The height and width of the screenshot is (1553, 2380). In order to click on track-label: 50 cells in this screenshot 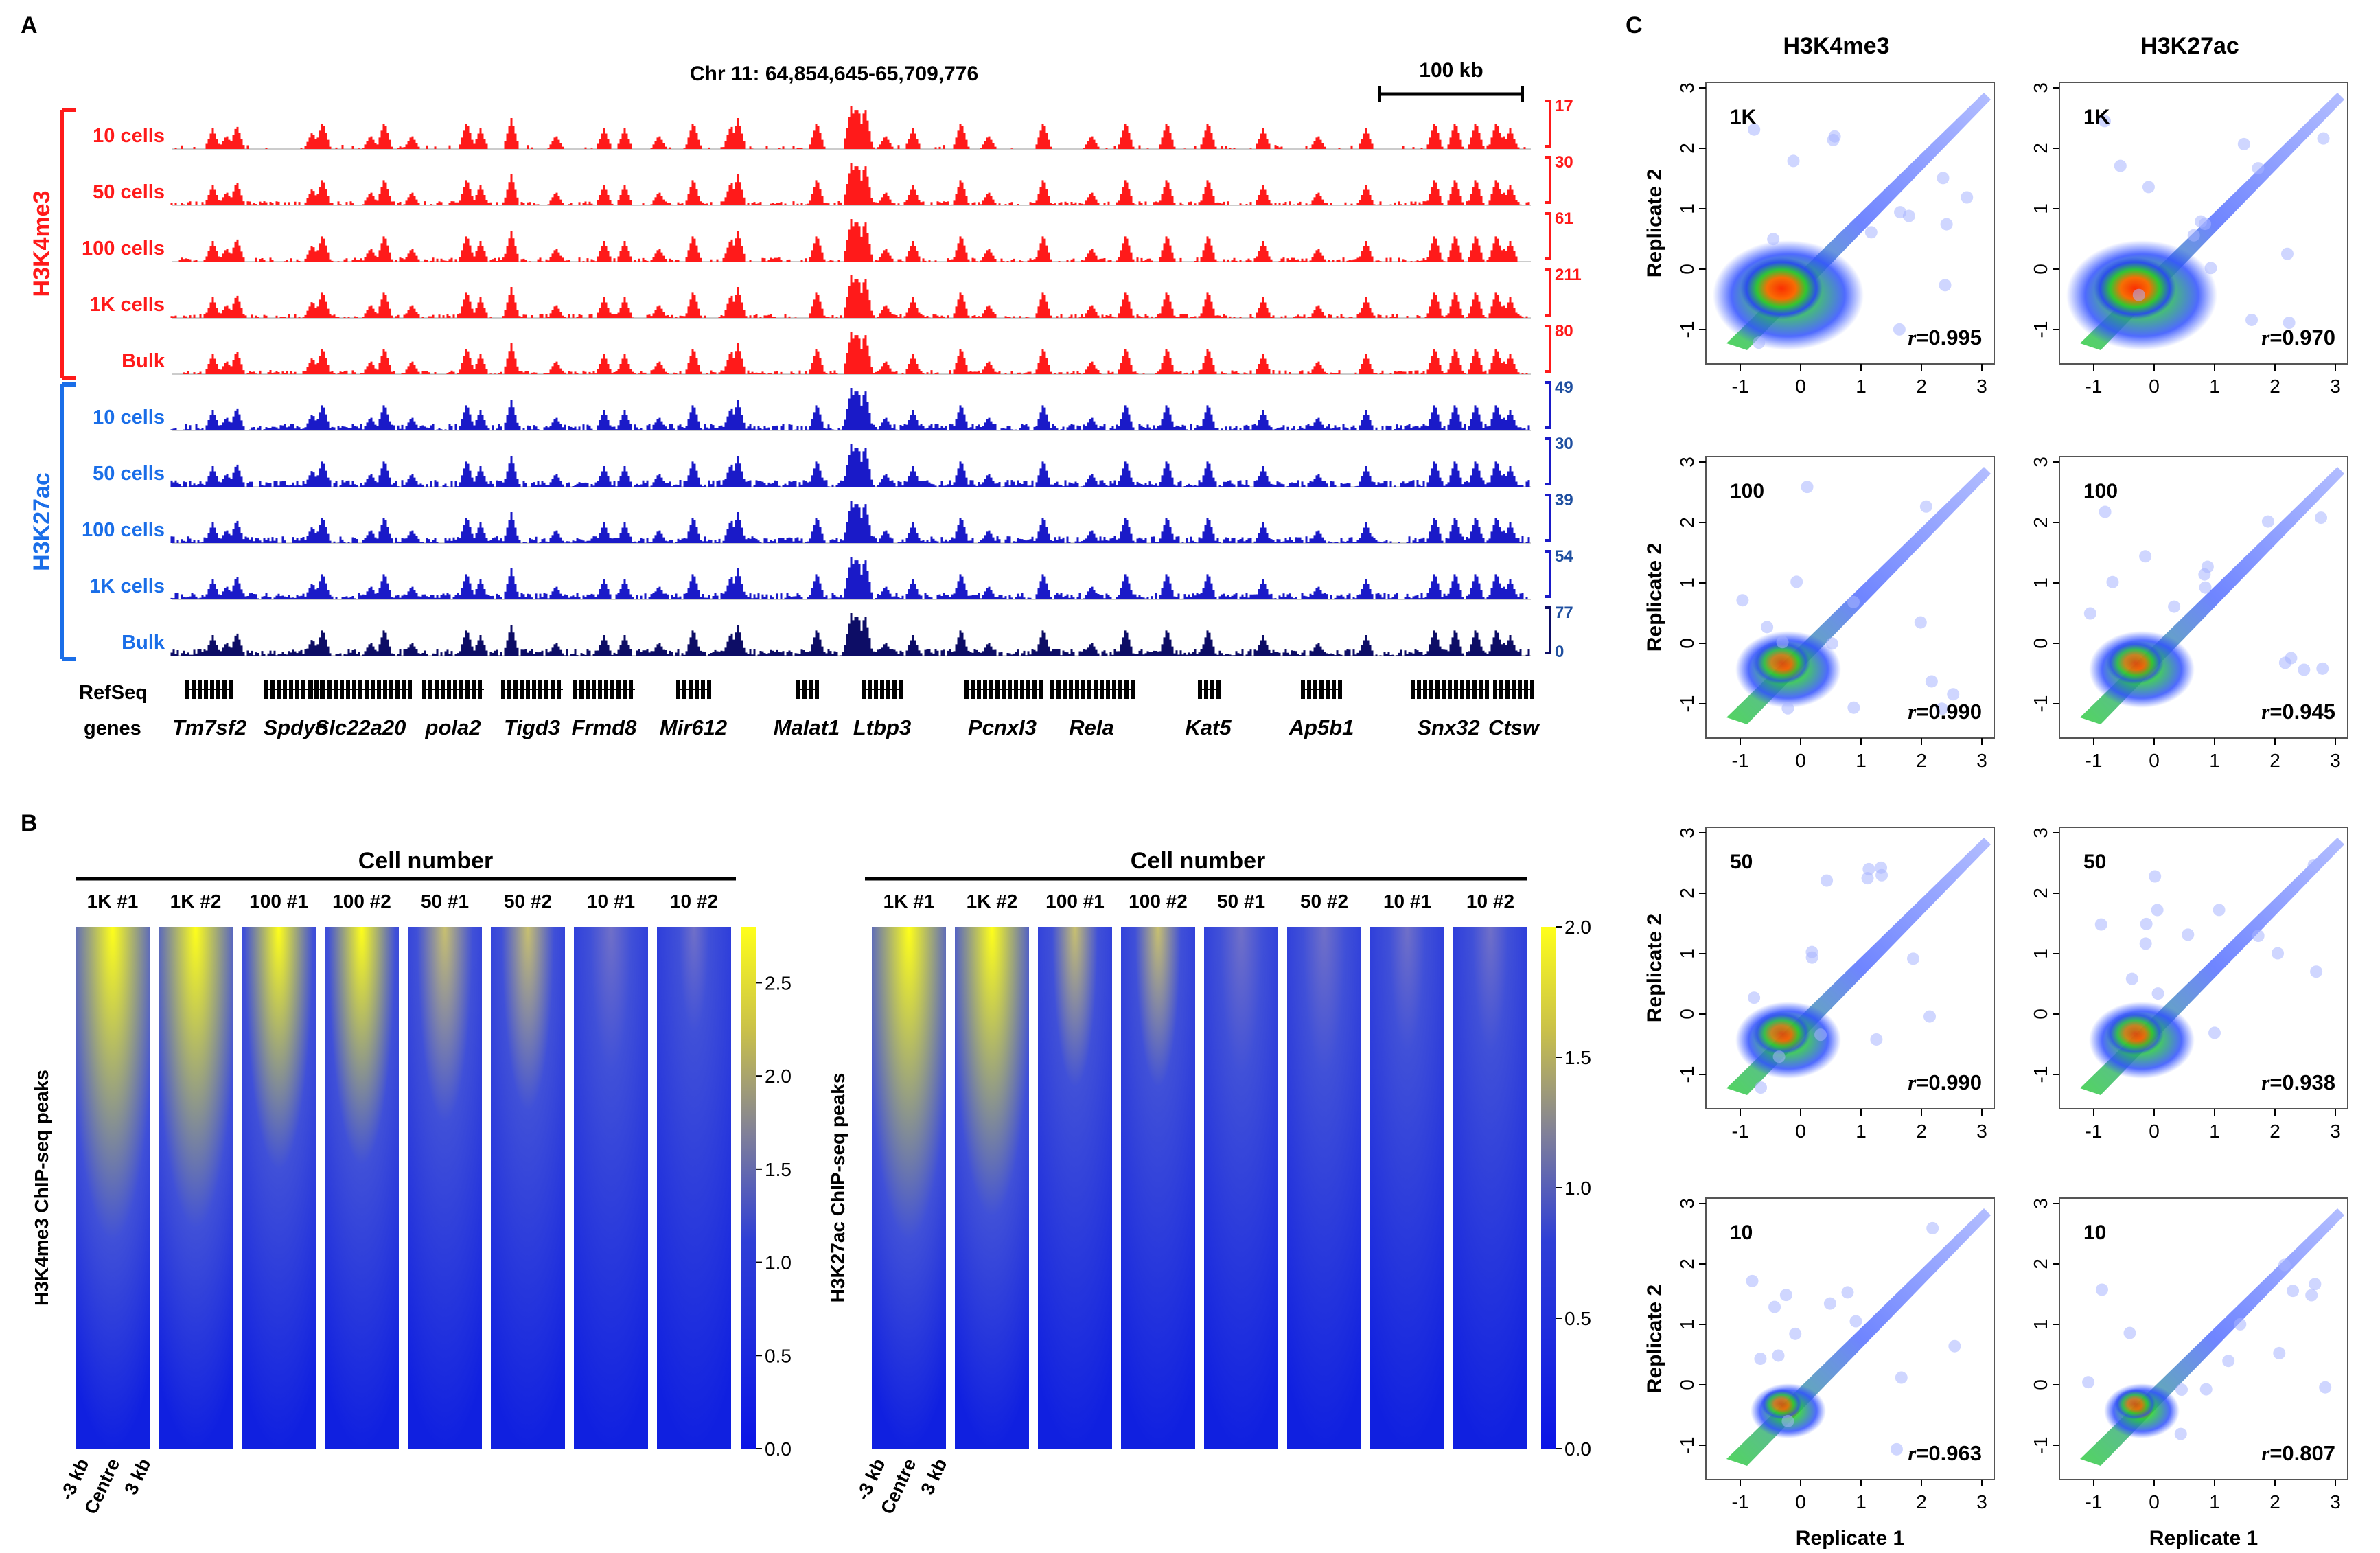, I will do `click(129, 474)`.